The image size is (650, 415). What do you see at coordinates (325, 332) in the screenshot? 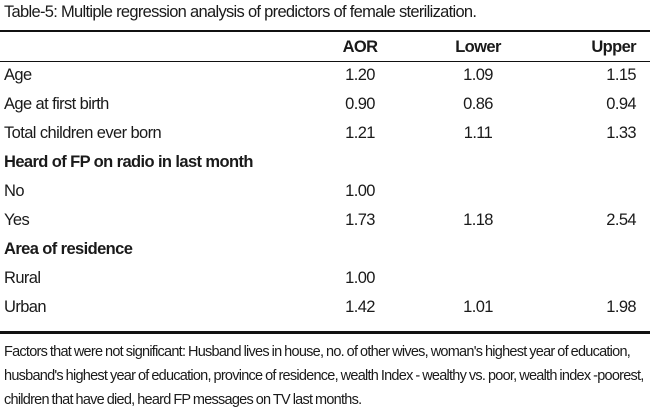
I see `bottom-rule` at bounding box center [325, 332].